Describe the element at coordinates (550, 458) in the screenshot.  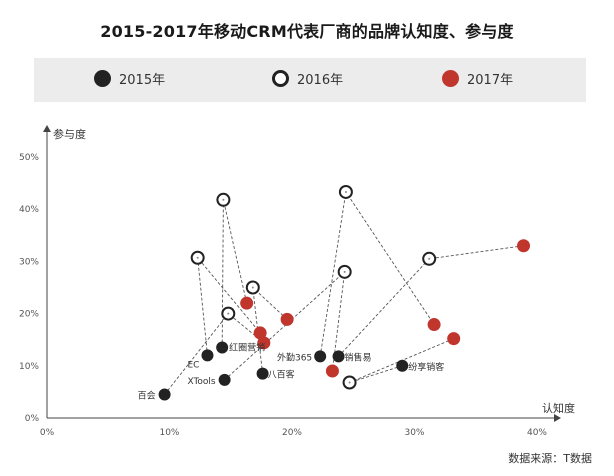
I see `data-source: 数据来源：T数据` at that location.